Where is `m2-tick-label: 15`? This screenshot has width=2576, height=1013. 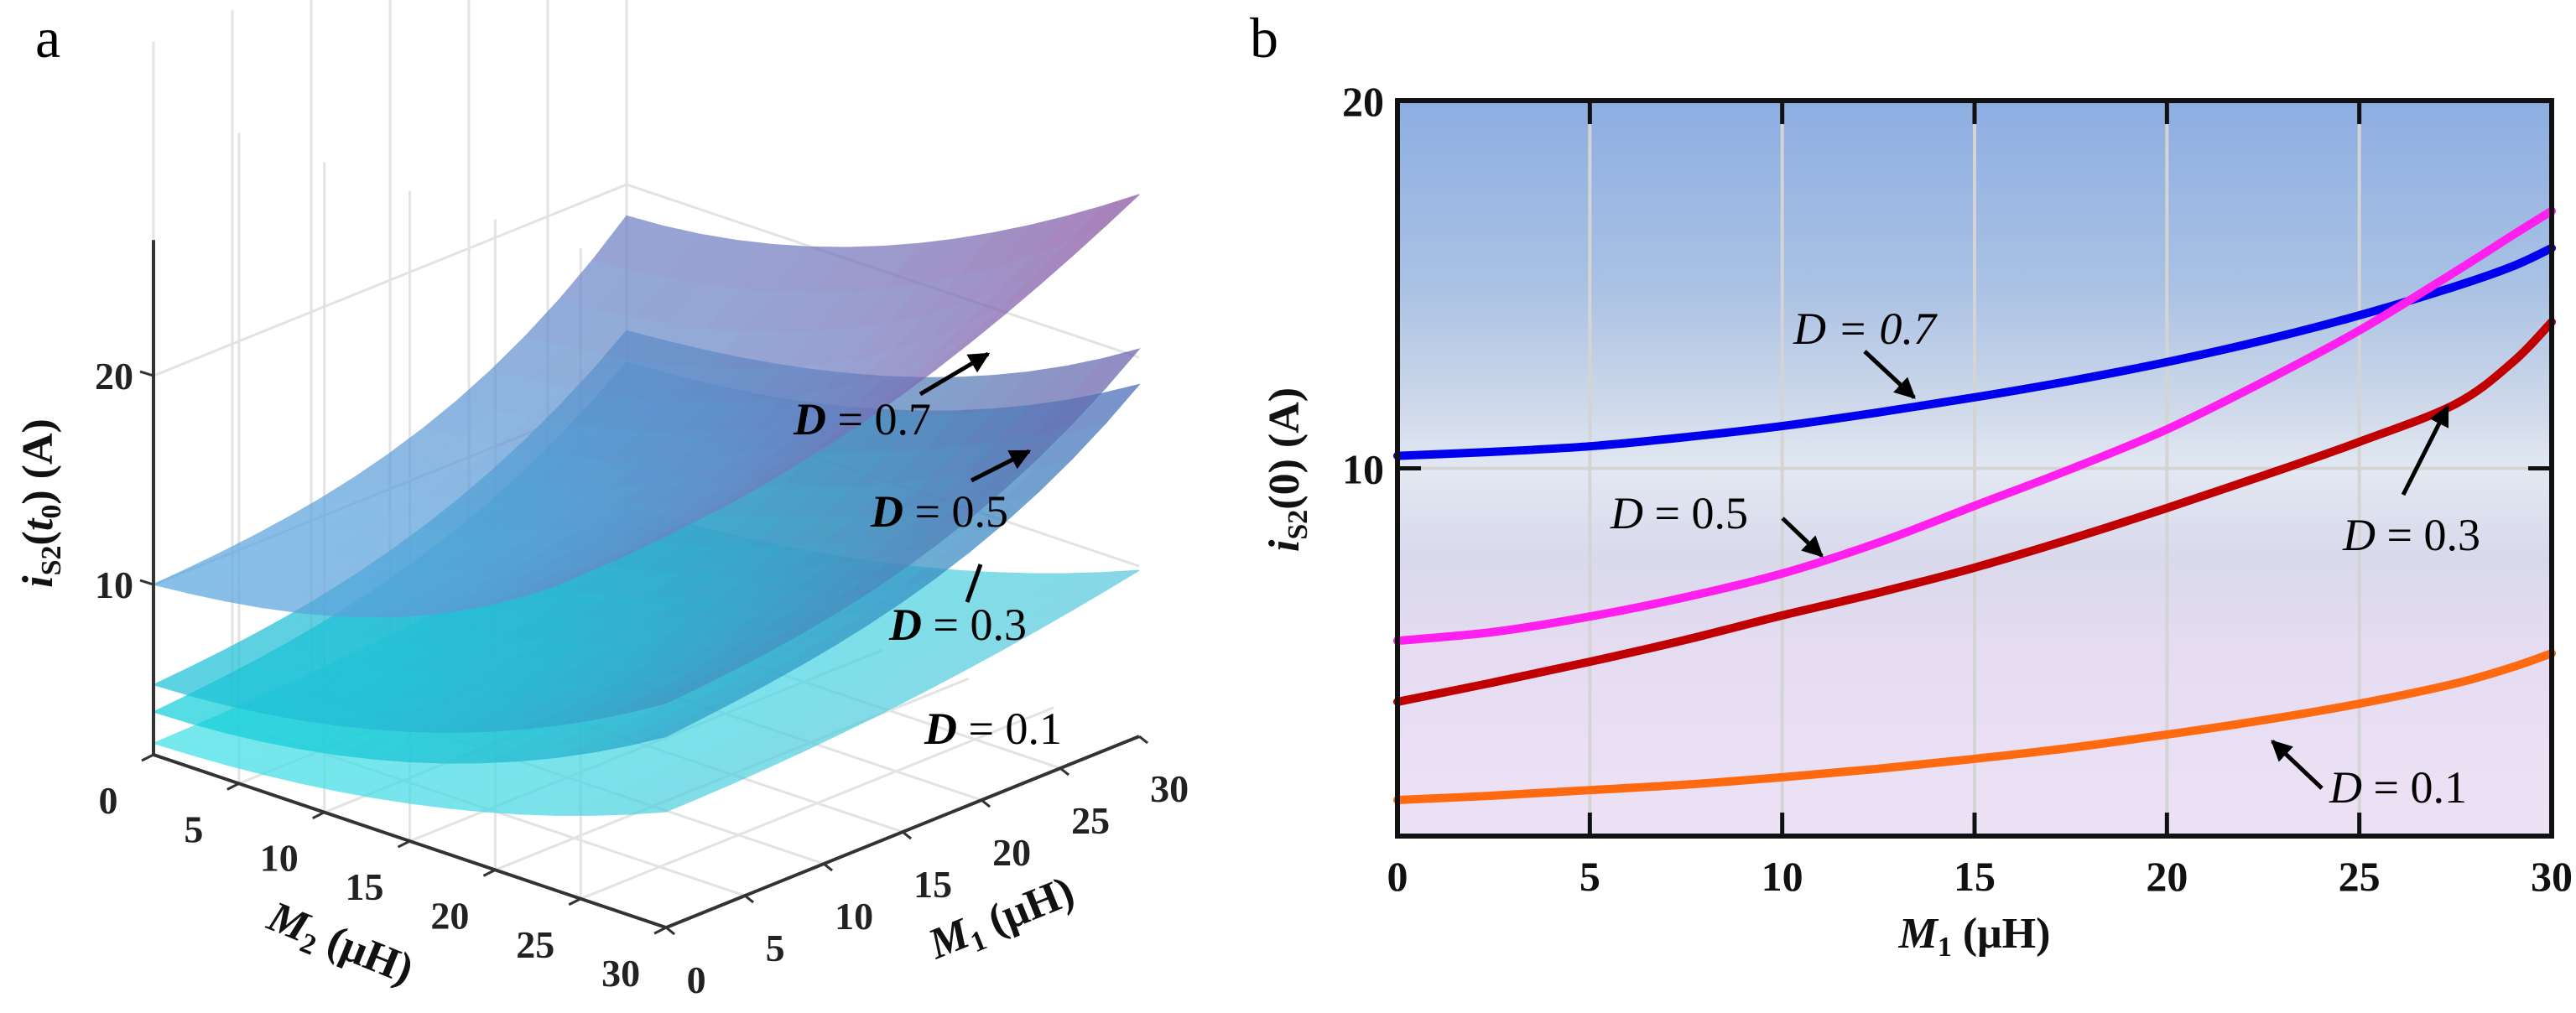 m2-tick-label: 15 is located at coordinates (365, 887).